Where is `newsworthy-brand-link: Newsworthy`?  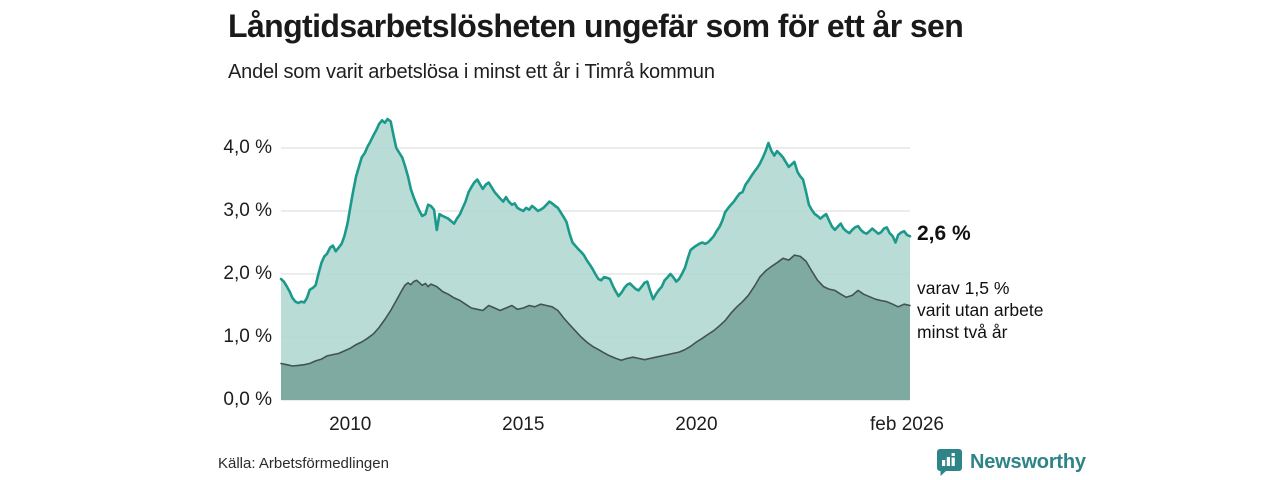 newsworthy-brand-link: Newsworthy is located at coordinates (1011, 462).